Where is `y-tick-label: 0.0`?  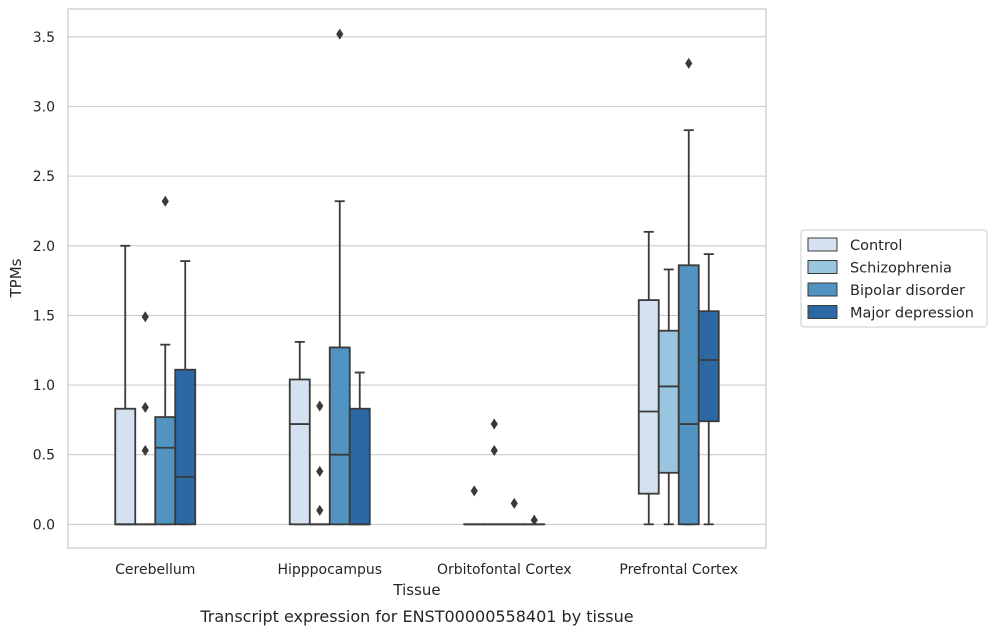
y-tick-label: 0.0 is located at coordinates (44, 525).